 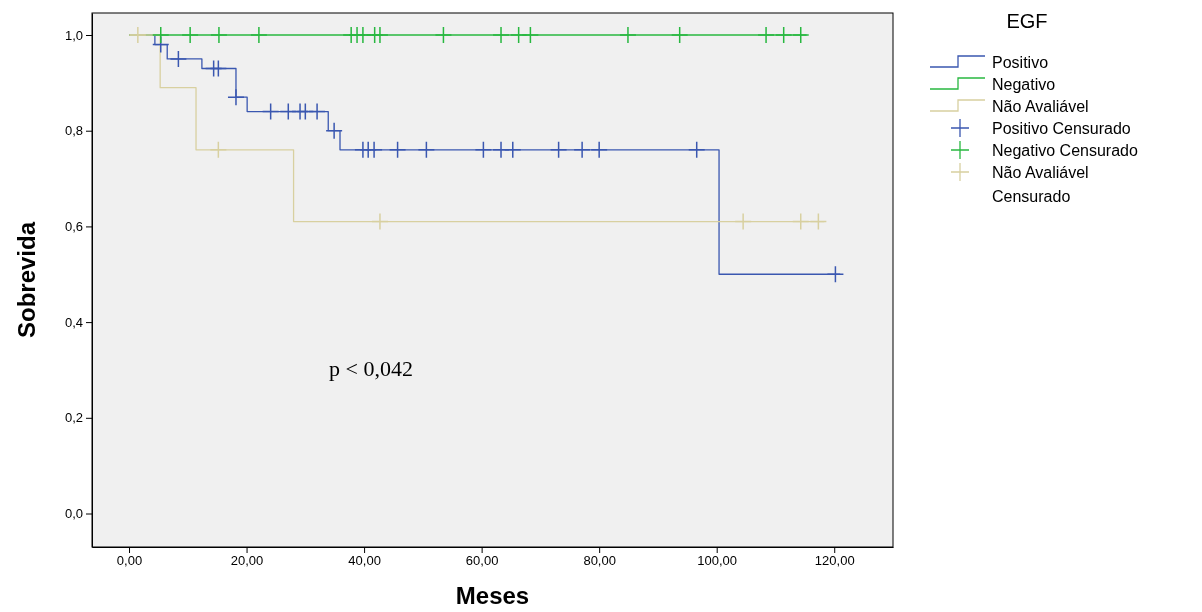 I want to click on legend-label: Positivo, so click(x=1020, y=62).